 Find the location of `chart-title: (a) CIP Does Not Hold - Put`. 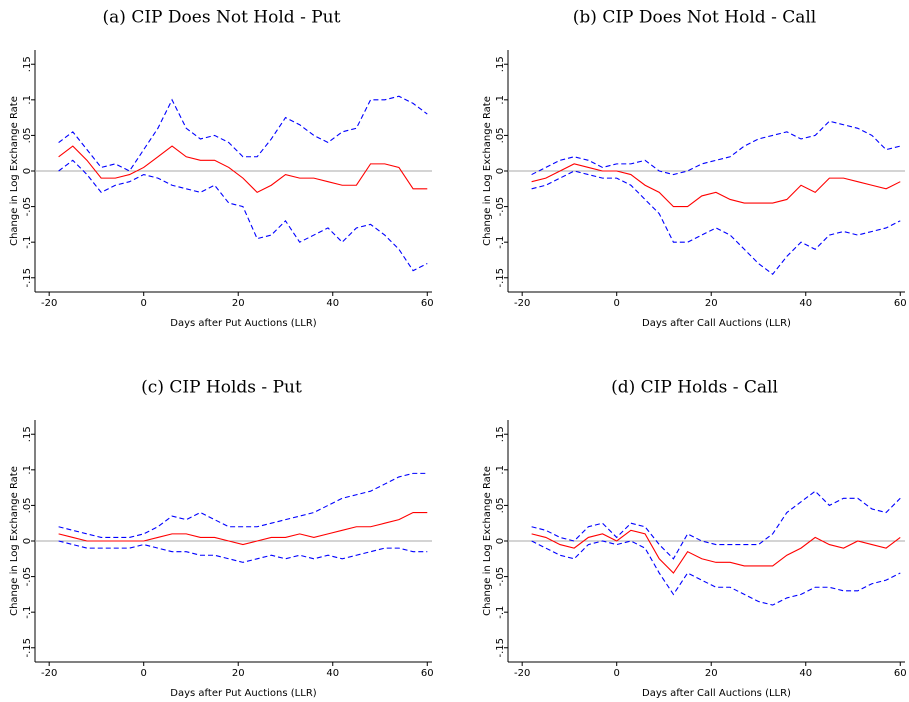

chart-title: (a) CIP Does Not Hold - Put is located at coordinates (222, 18).